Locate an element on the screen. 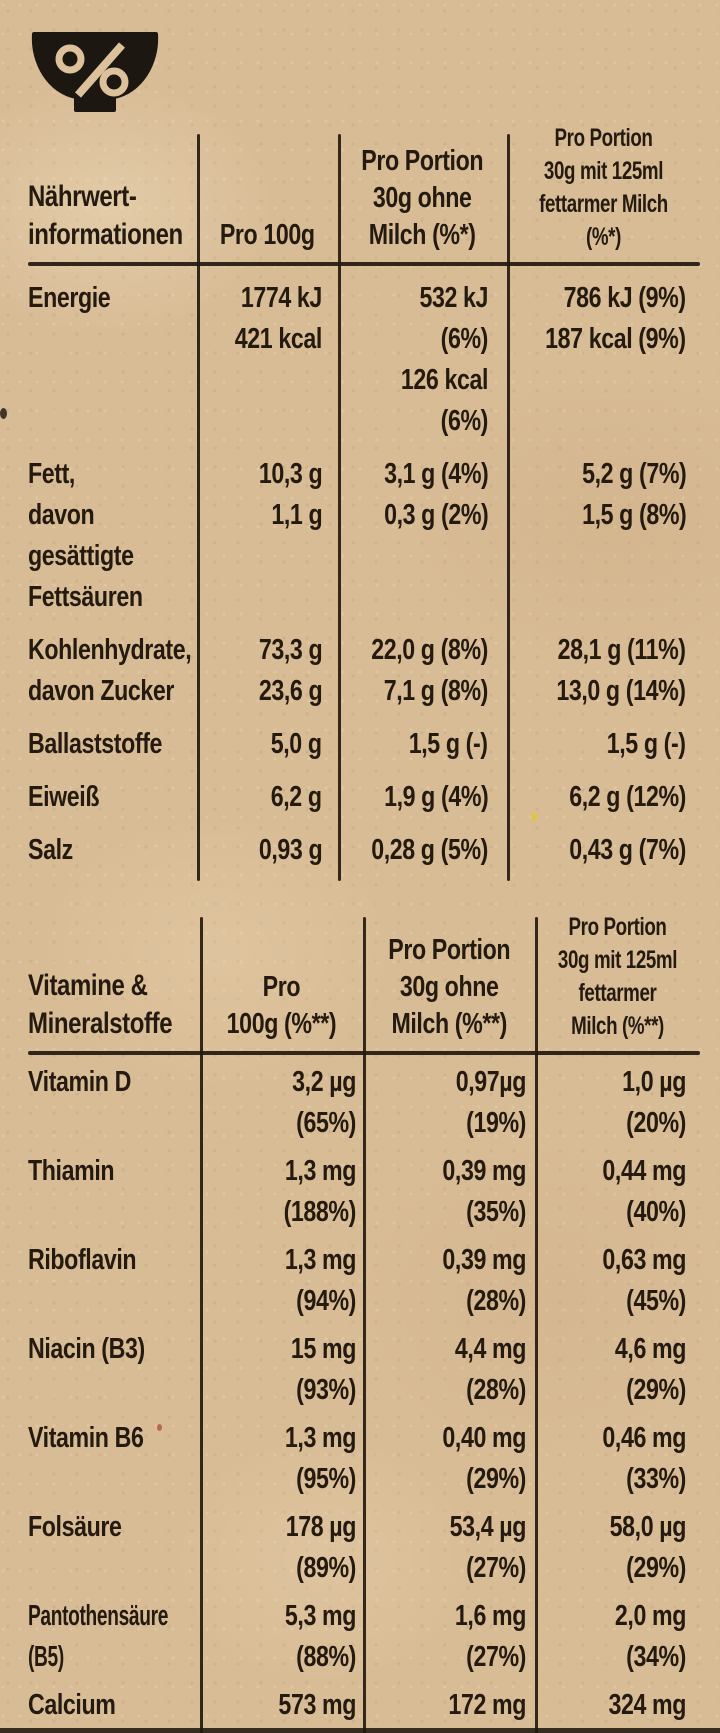 The image size is (720, 1733). col-header-portion: Pro Portion 30g ohne Milch (%**) is located at coordinates (449, 987).